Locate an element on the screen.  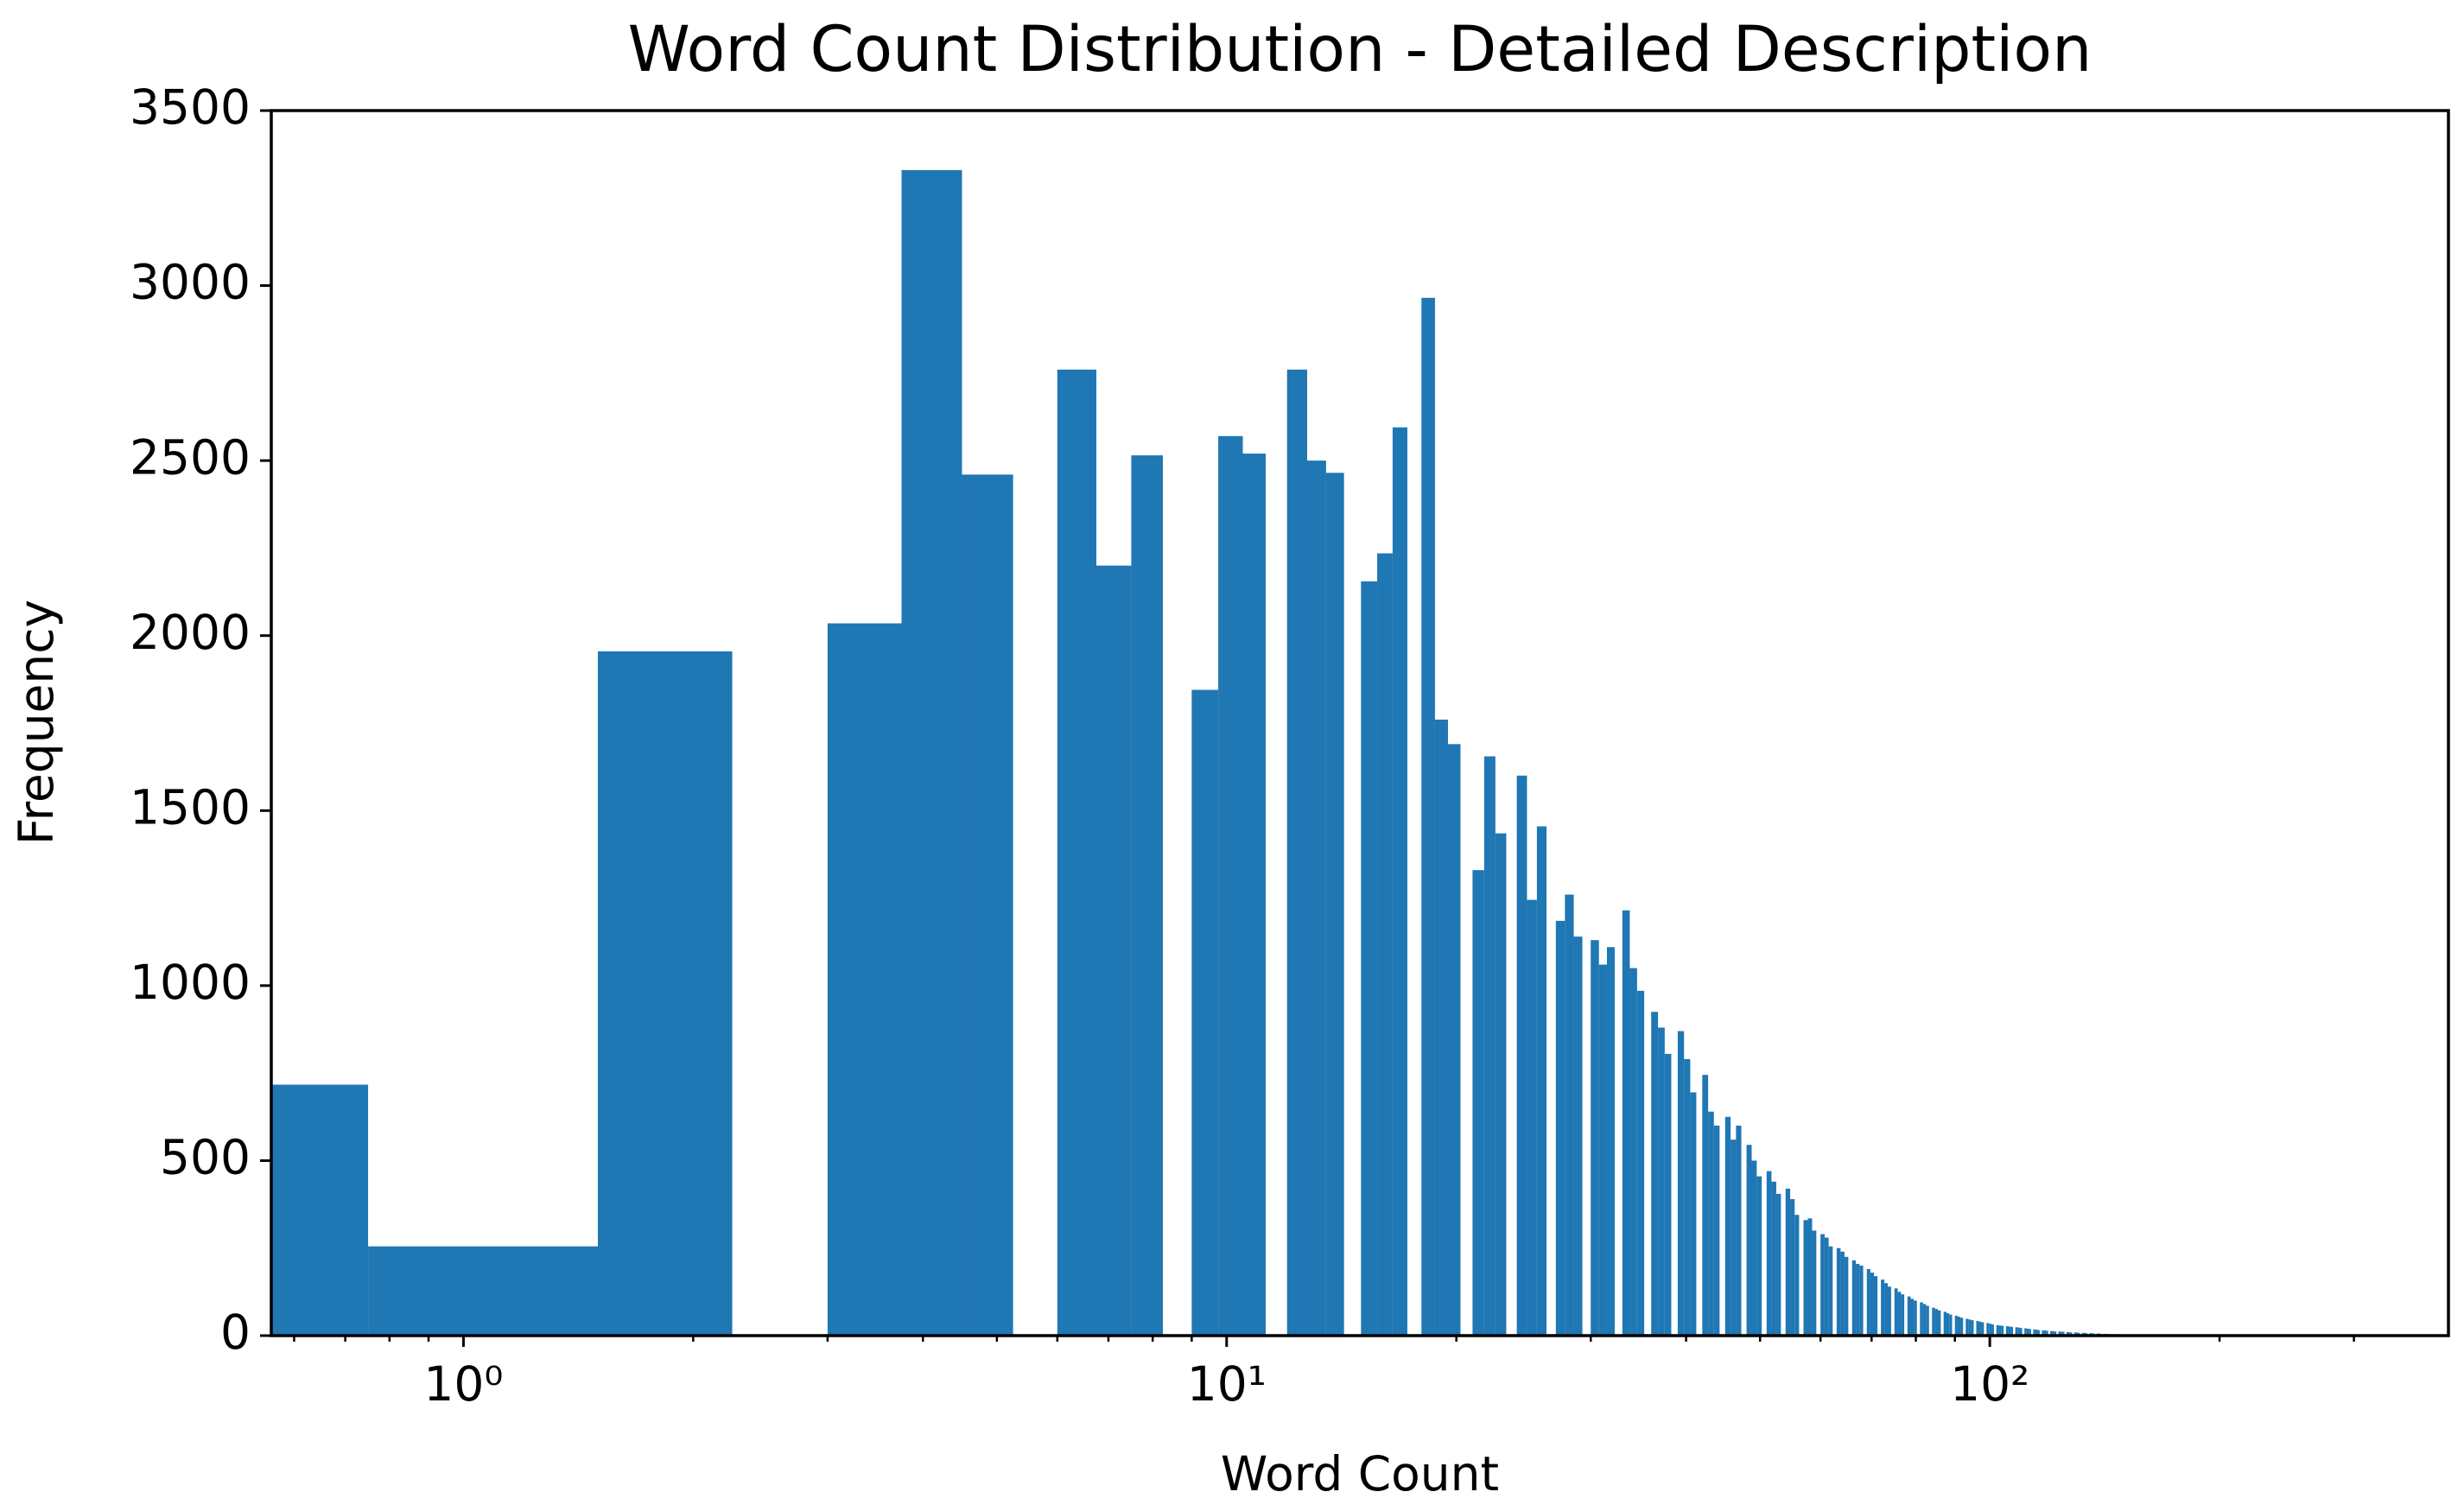
x-axis-label: Word Count is located at coordinates (1360, 1473).